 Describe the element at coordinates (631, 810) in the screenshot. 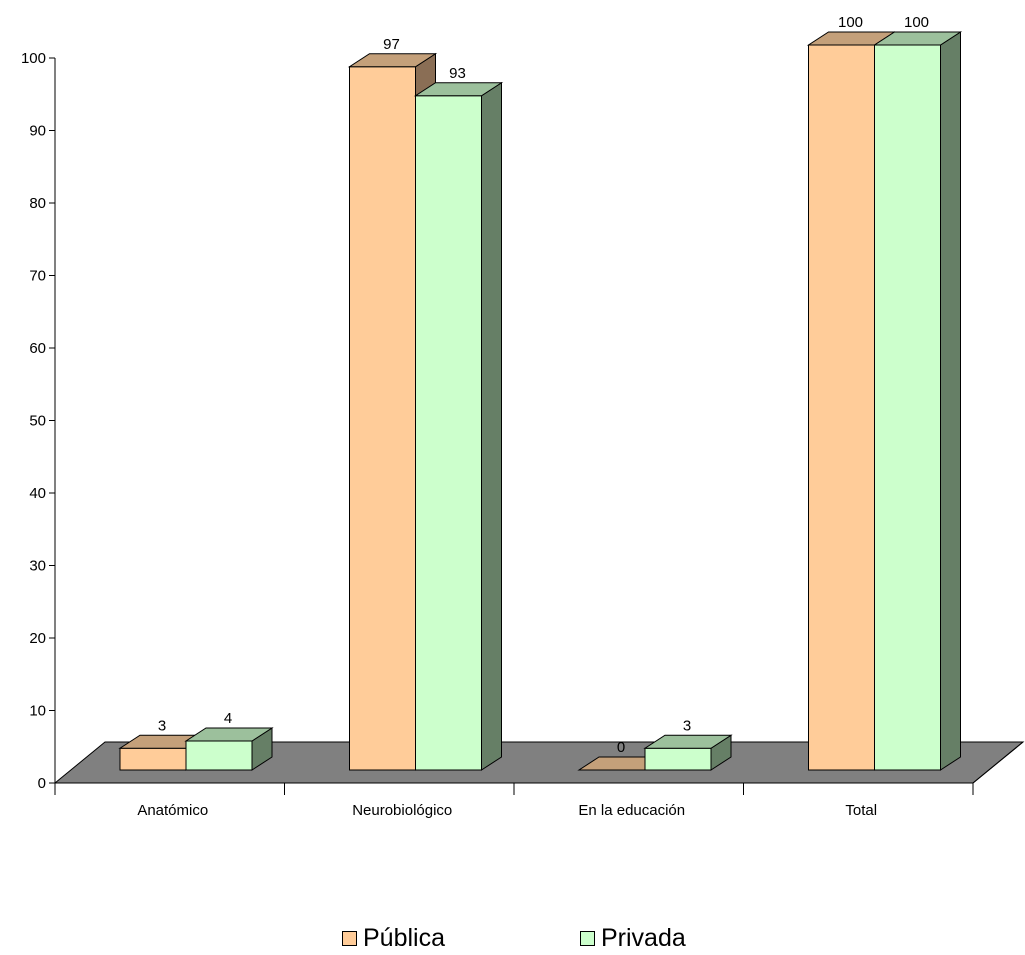

I see `category-label-en-la-educacion: En la educación` at that location.